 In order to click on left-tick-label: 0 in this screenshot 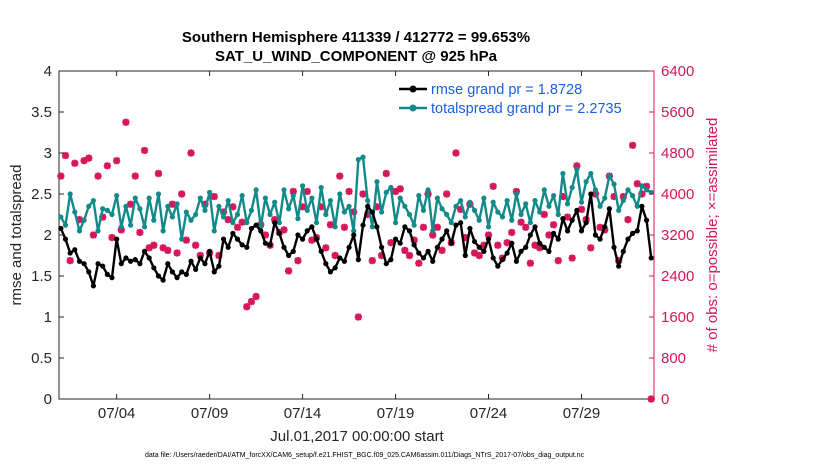, I will do `click(48, 399)`.